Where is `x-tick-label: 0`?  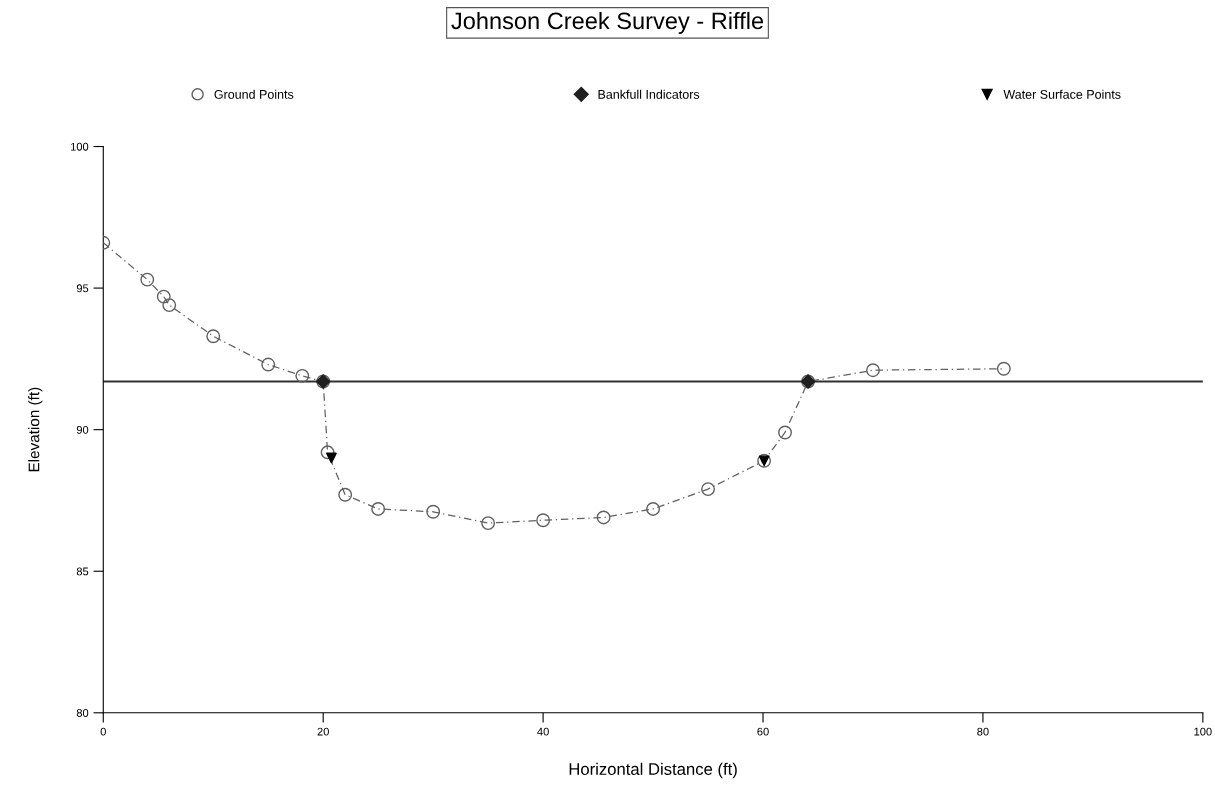
x-tick-label: 0 is located at coordinates (103, 731).